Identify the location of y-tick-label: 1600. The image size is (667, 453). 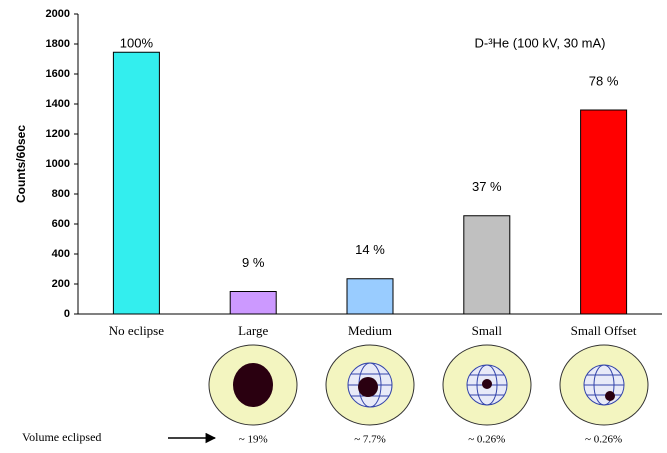
(58, 74).